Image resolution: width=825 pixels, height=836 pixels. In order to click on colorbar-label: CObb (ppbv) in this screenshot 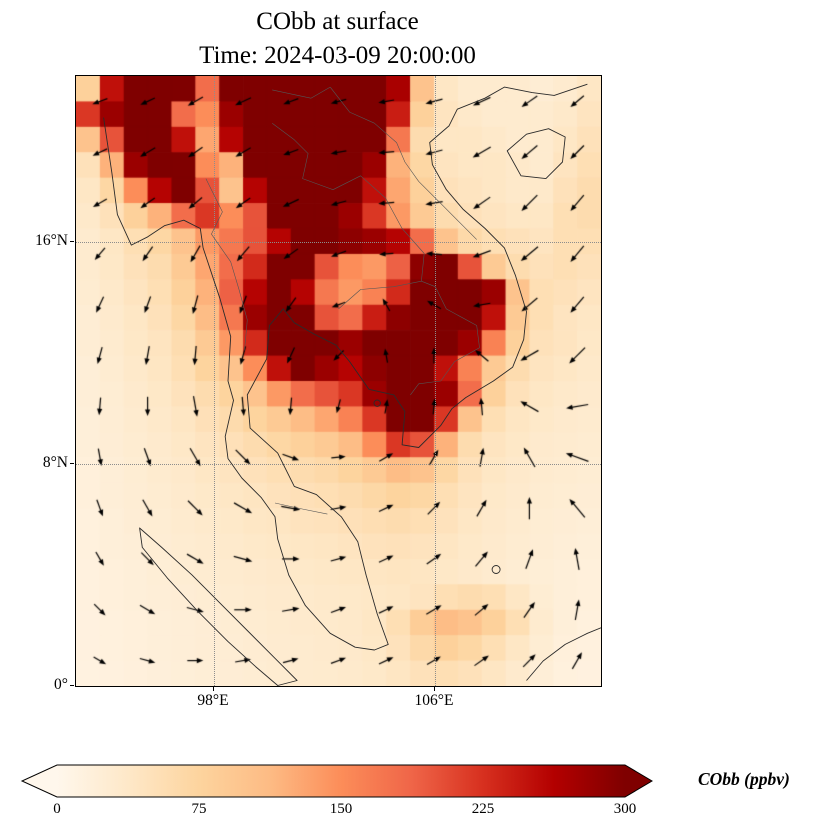, I will do `click(744, 779)`.